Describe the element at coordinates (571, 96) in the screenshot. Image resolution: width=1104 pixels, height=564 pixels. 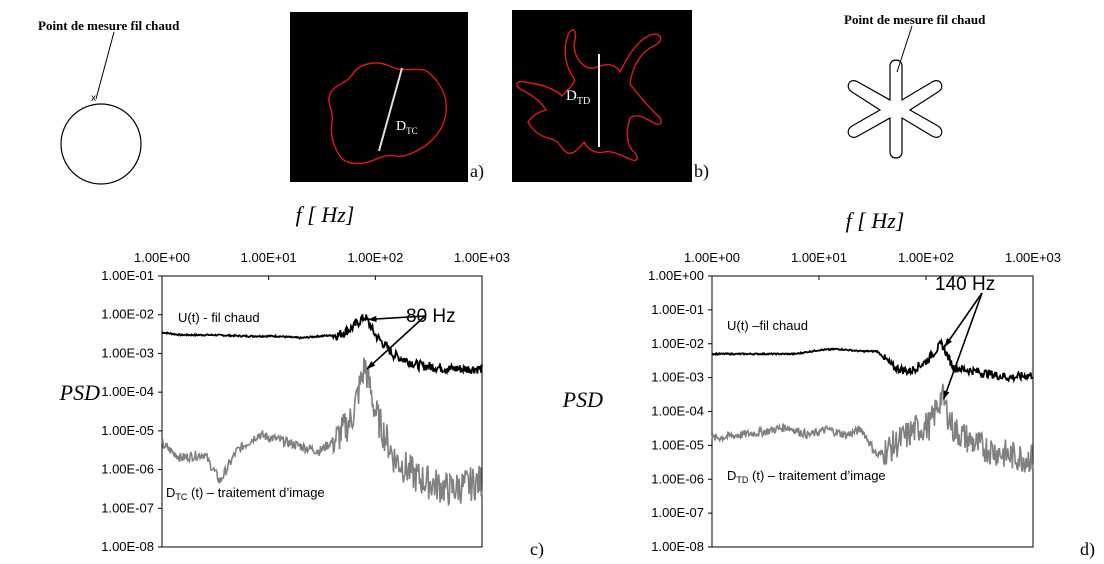
I see `panel-b-diameter-main: D` at that location.